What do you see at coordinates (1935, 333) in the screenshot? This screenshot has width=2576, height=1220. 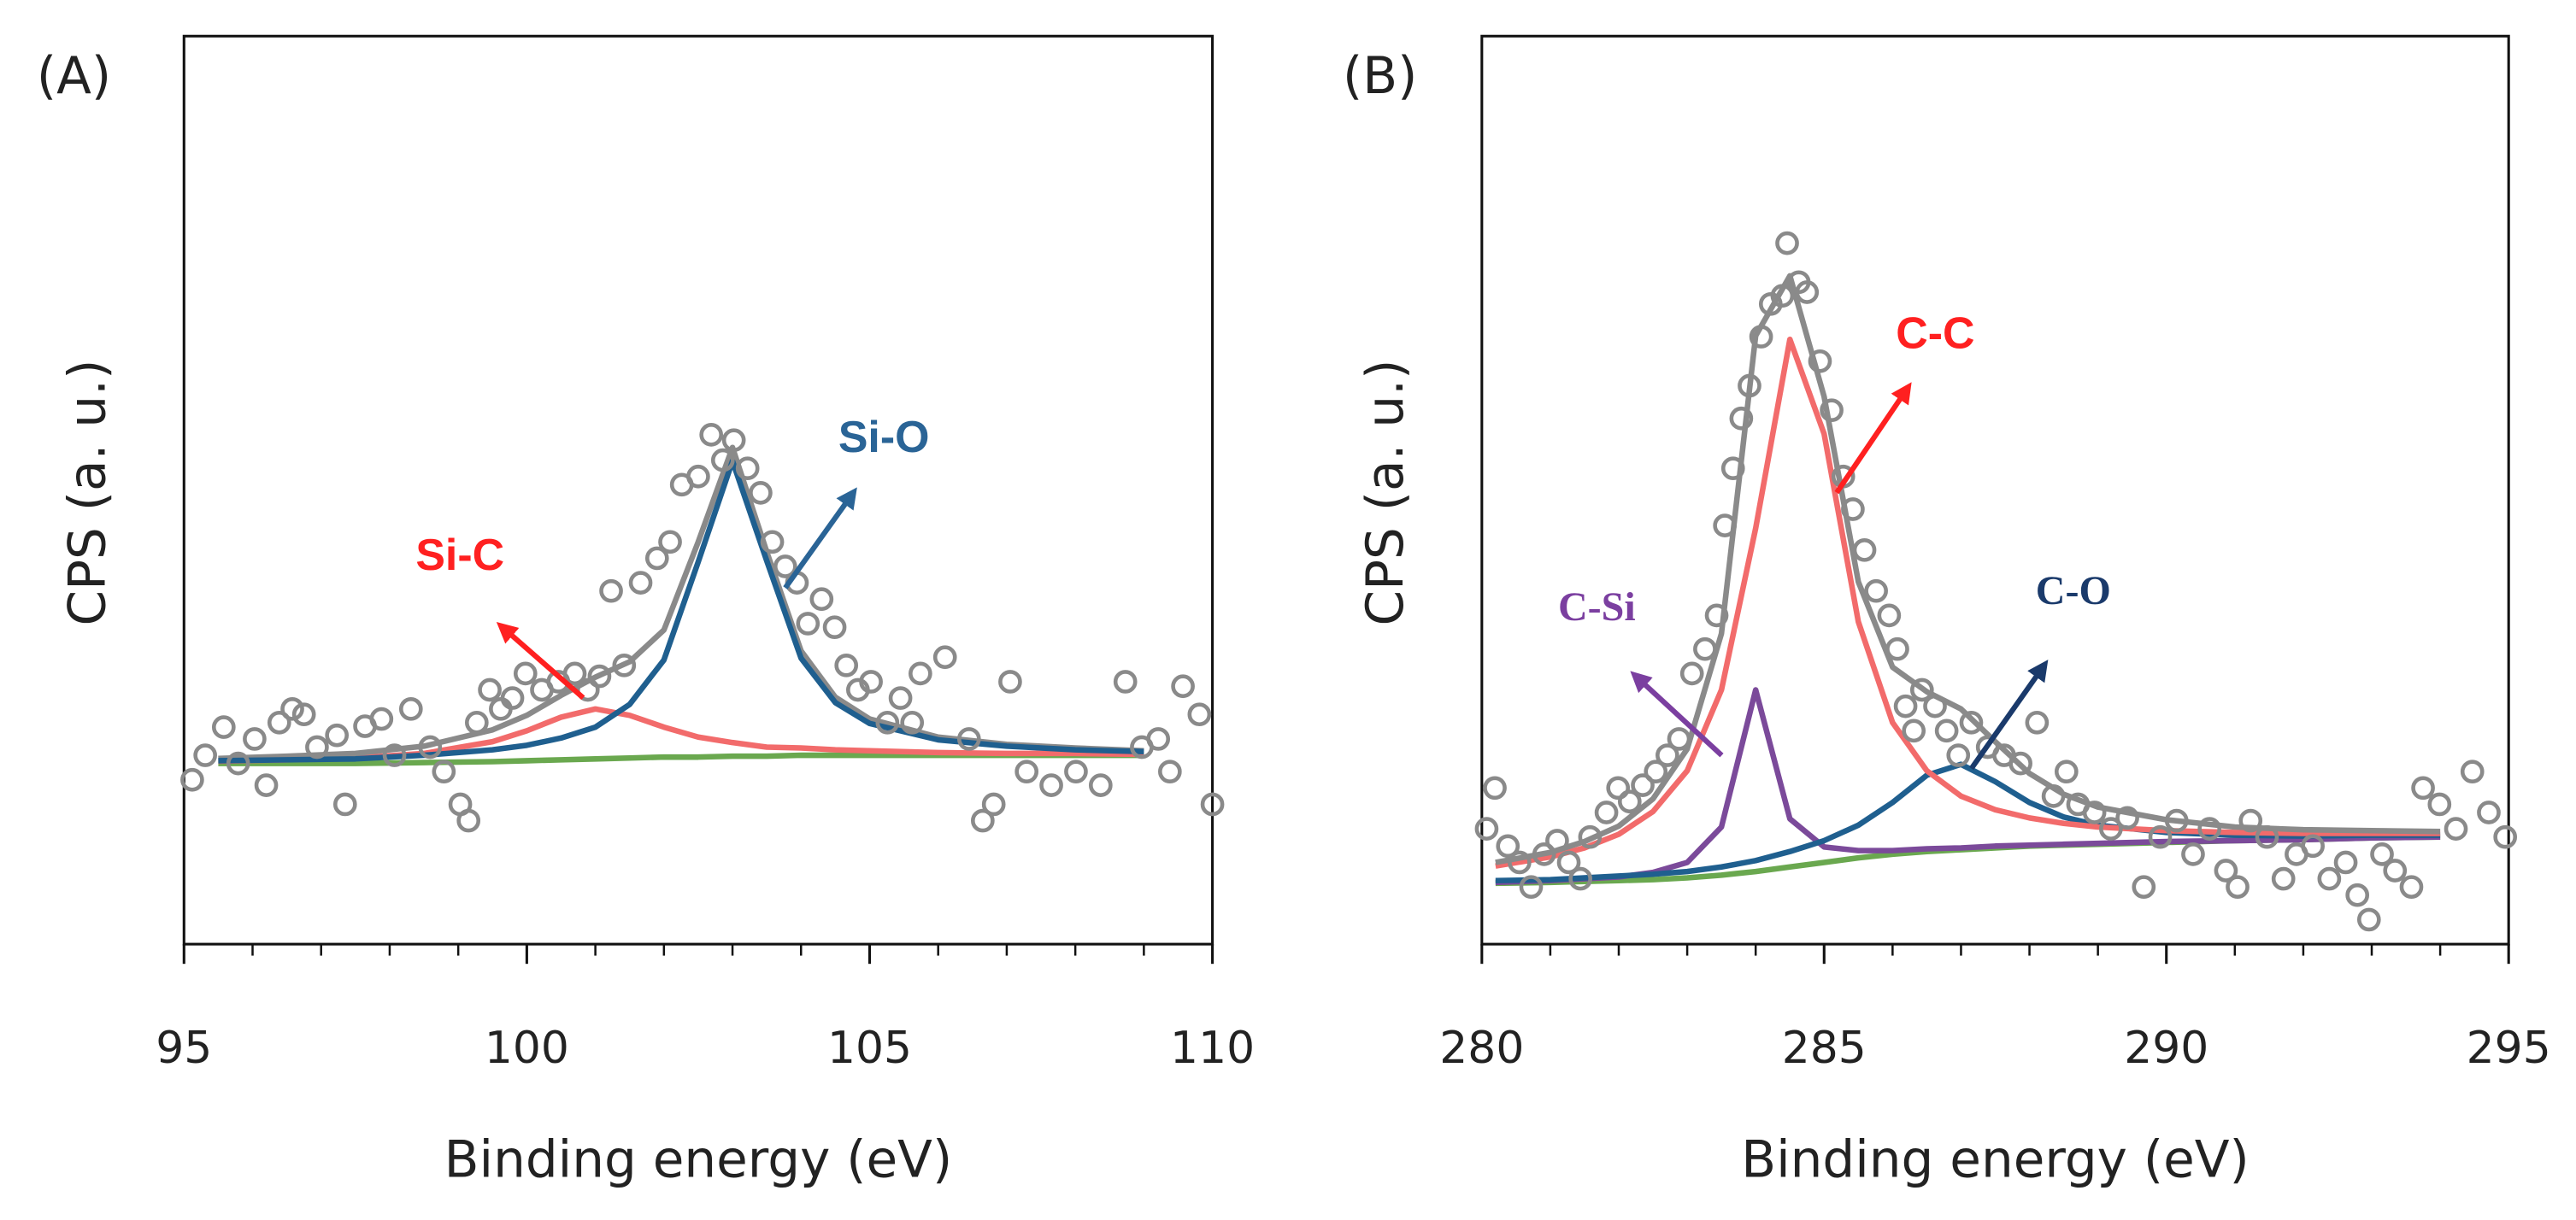 I see `peak-label: C-C` at bounding box center [1935, 333].